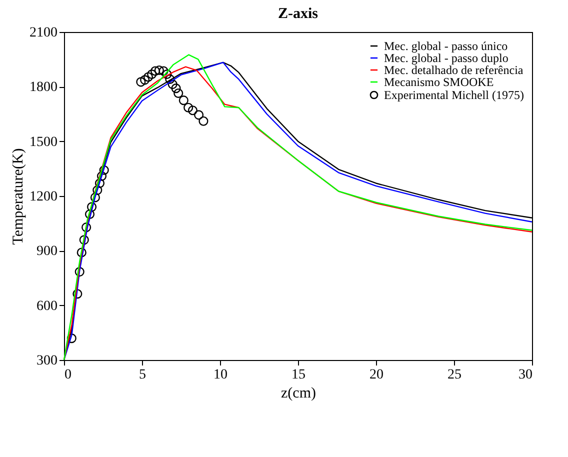  I want to click on y-tick-label: 1200, so click(44, 197).